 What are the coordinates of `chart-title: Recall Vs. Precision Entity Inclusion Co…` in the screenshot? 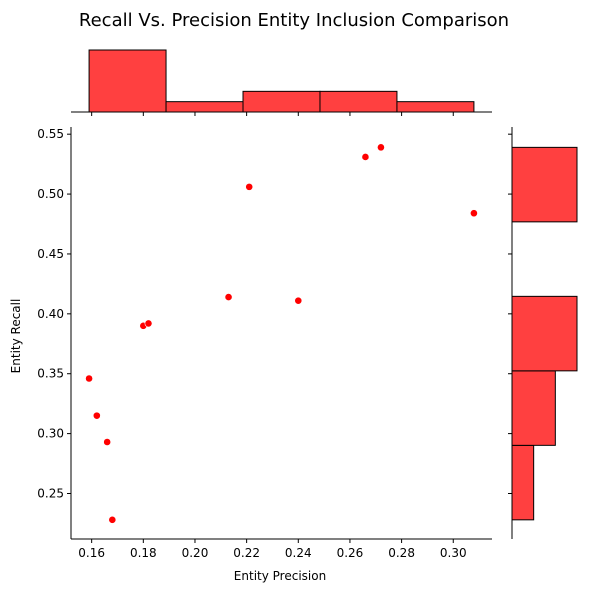 It's located at (294, 20).